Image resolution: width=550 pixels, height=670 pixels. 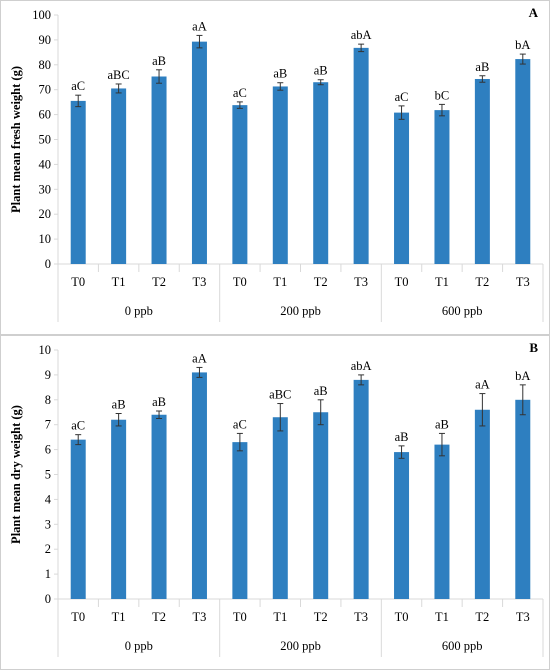 I want to click on y-axis-title: Plant mean fresh weight (g), so click(x=16, y=139).